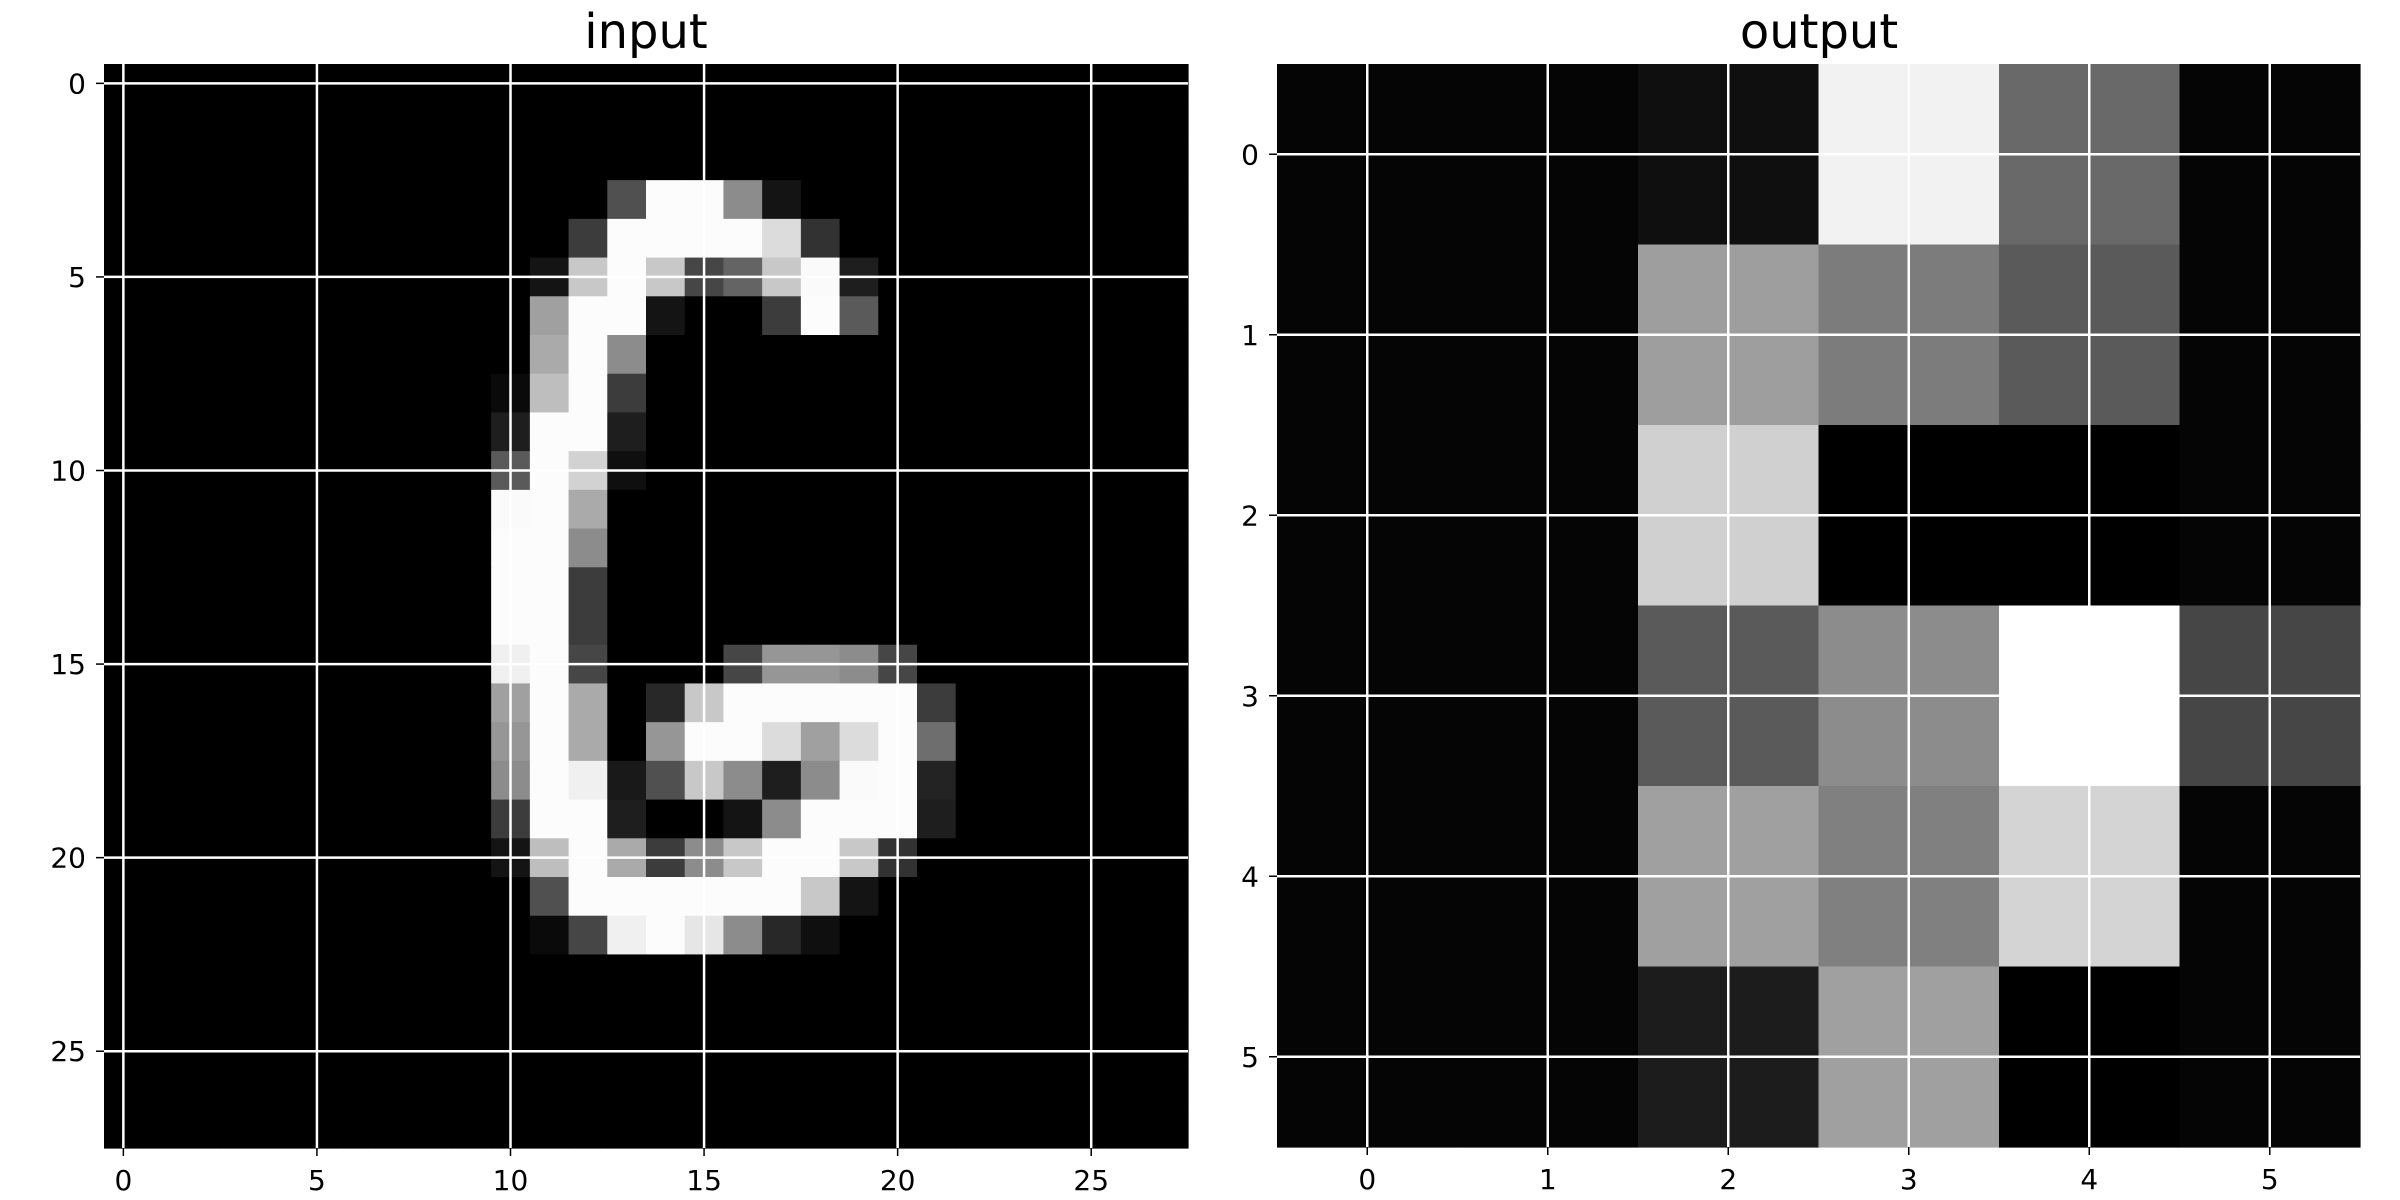  What do you see at coordinates (162, 432) in the screenshot?
I see `input-pixel-r9-c1` at bounding box center [162, 432].